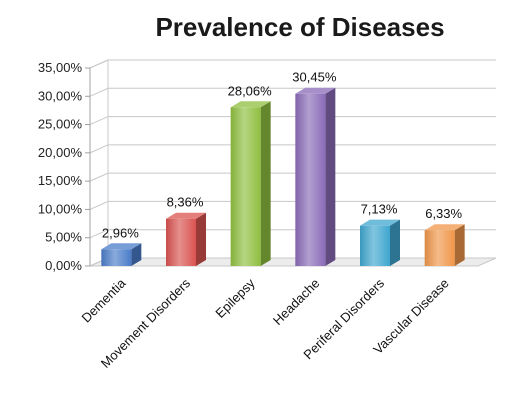 Image resolution: width=506 pixels, height=401 pixels. I want to click on data-label: 6,33%, so click(443, 213).